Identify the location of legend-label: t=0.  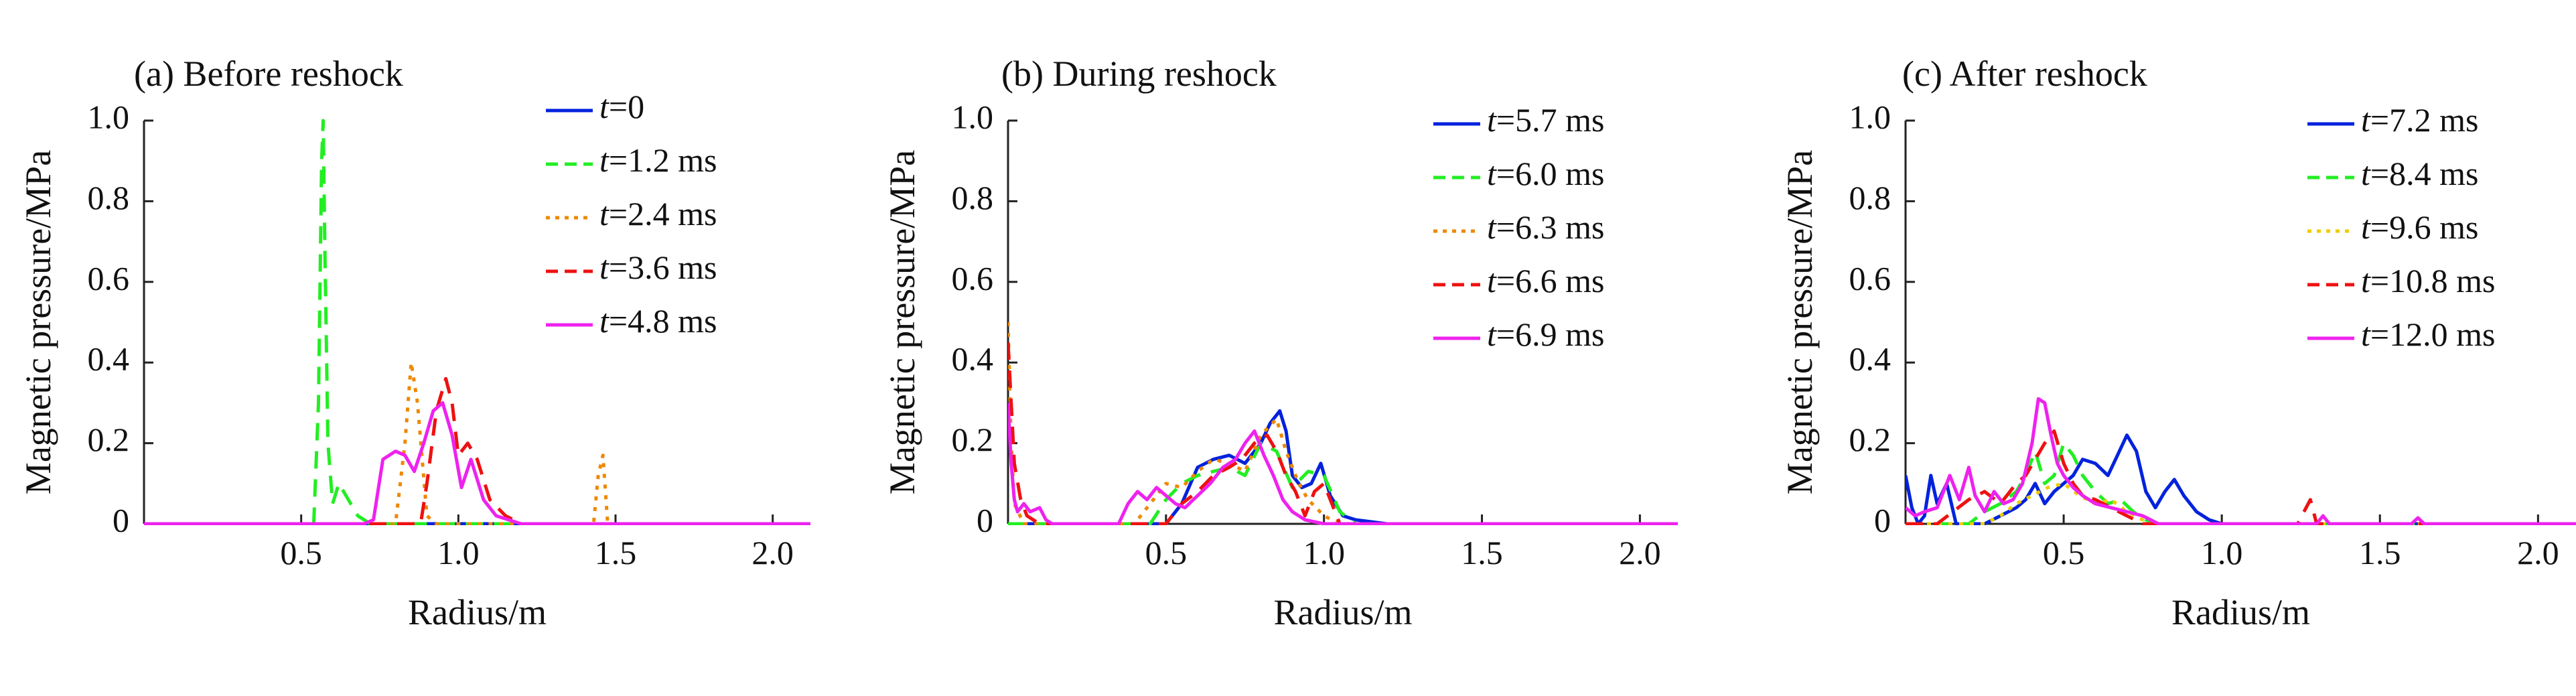
(621, 106).